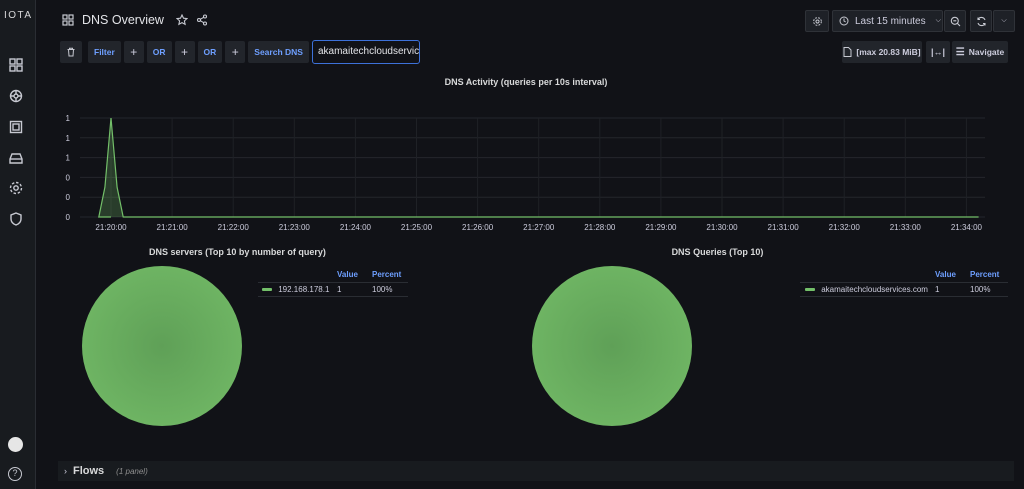 The width and height of the screenshot is (1024, 489). I want to click on refresh-button, so click(981, 21).